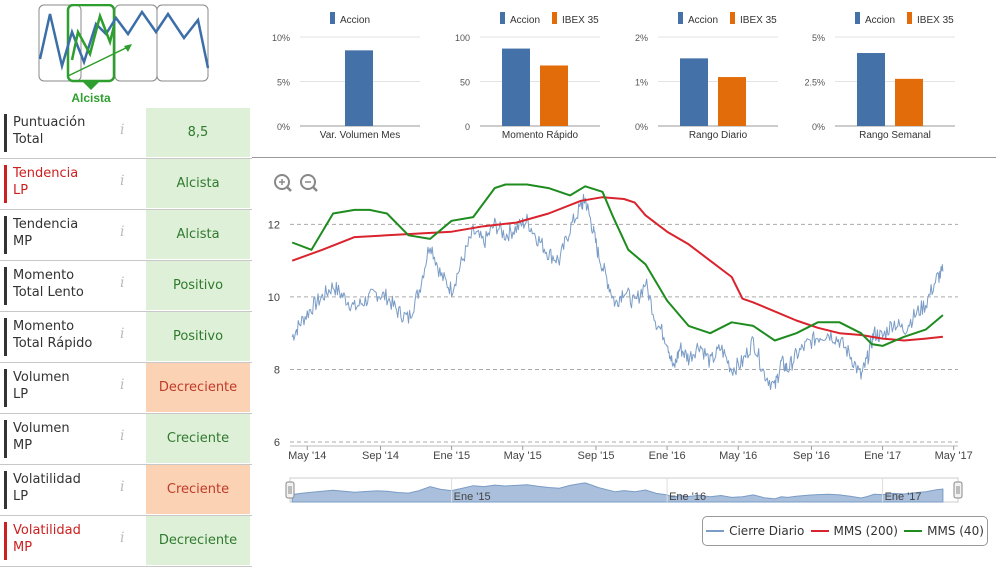 The image size is (996, 567). I want to click on legend-item-cierre: Cierre Diario, so click(755, 531).